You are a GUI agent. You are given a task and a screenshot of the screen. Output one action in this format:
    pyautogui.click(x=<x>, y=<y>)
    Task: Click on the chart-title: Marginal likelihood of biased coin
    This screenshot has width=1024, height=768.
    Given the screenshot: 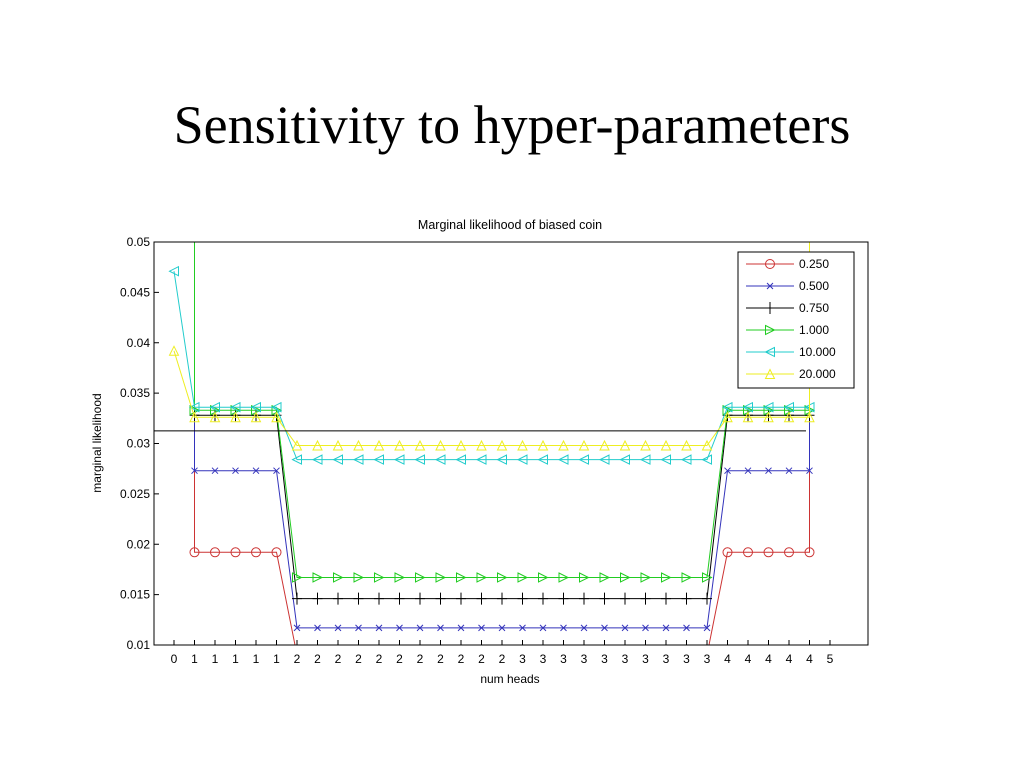 What is the action you would take?
    pyautogui.click(x=510, y=225)
    